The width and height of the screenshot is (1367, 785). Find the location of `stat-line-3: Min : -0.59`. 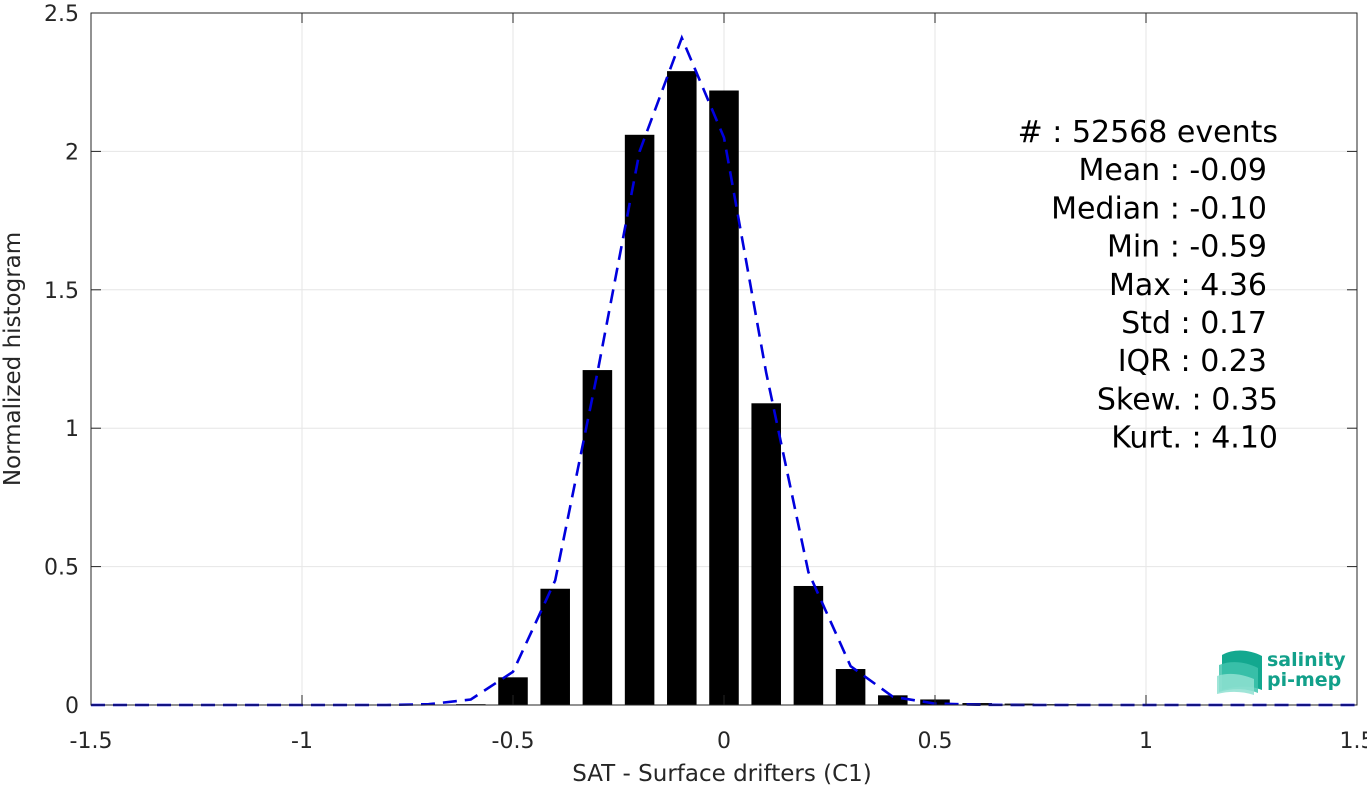

stat-line-3: Min : -0.59 is located at coordinates (1187, 247).